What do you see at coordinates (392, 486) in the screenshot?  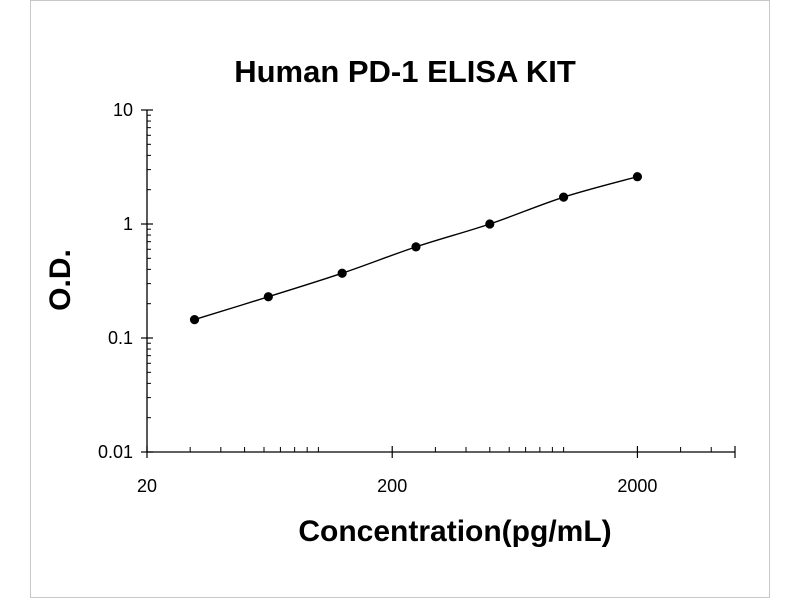 I see `x-tick-label: 200` at bounding box center [392, 486].